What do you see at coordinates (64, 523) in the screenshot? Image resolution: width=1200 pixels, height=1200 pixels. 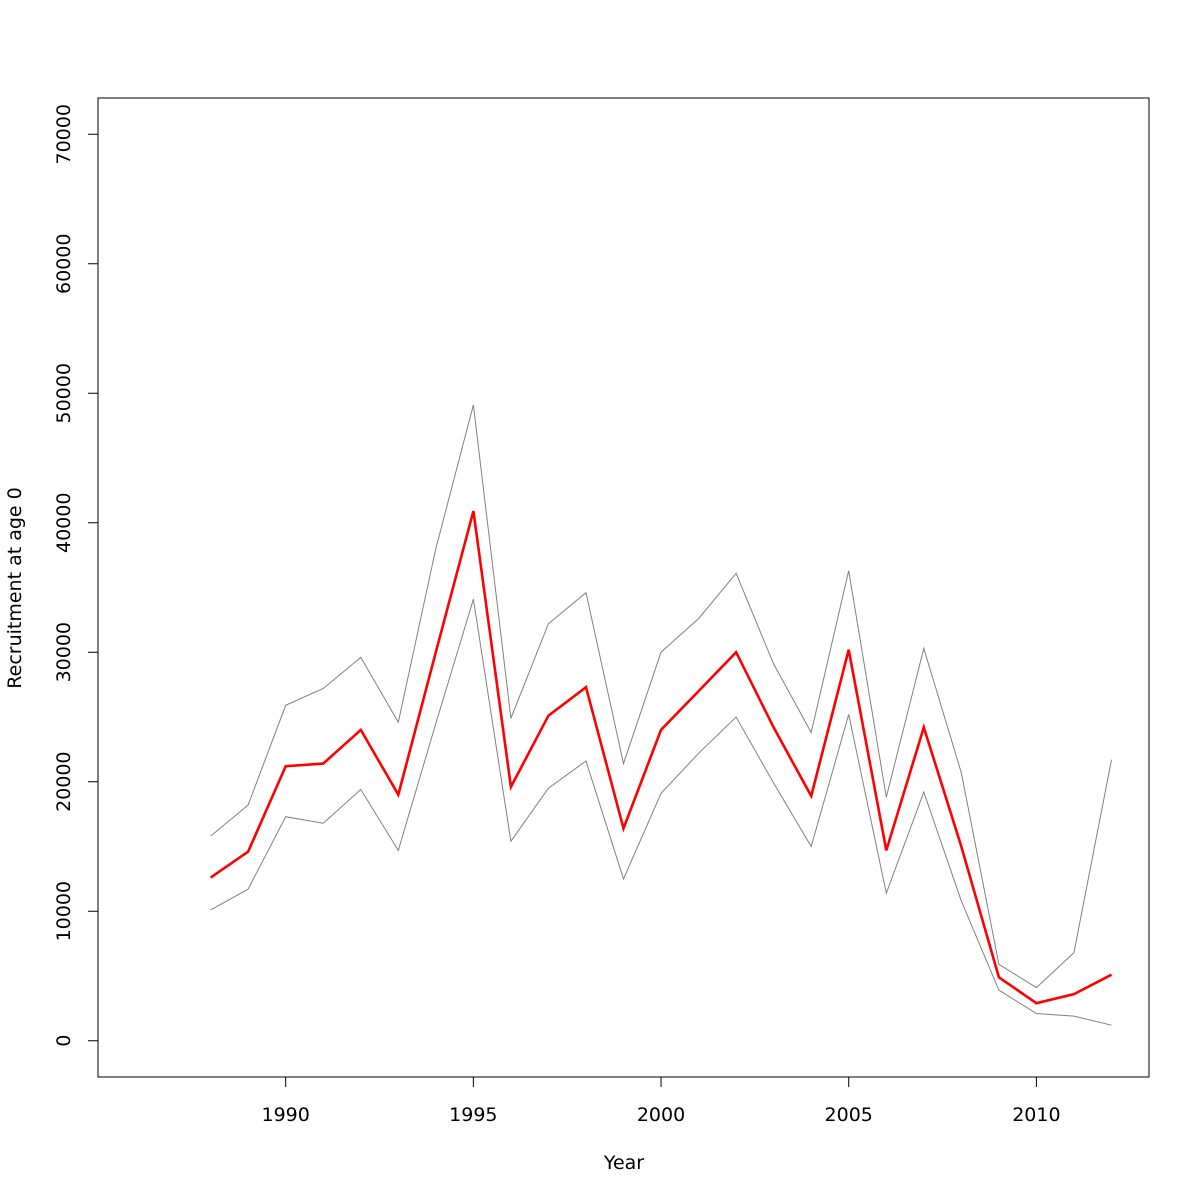 I see `y-tick-label: 40000` at bounding box center [64, 523].